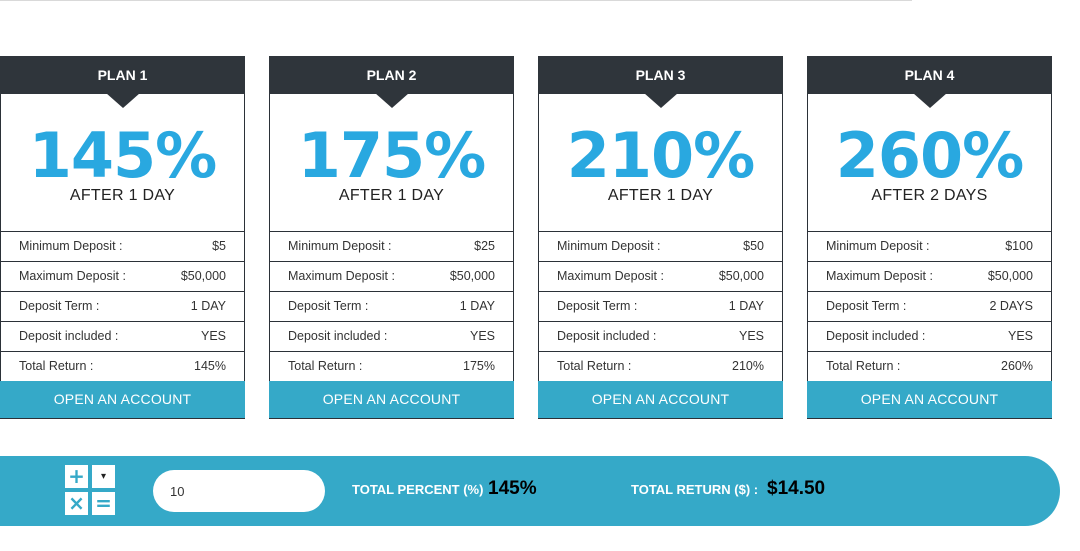 The width and height of the screenshot is (1080, 551). Describe the element at coordinates (484, 246) in the screenshot. I see `row-value: $25` at that location.